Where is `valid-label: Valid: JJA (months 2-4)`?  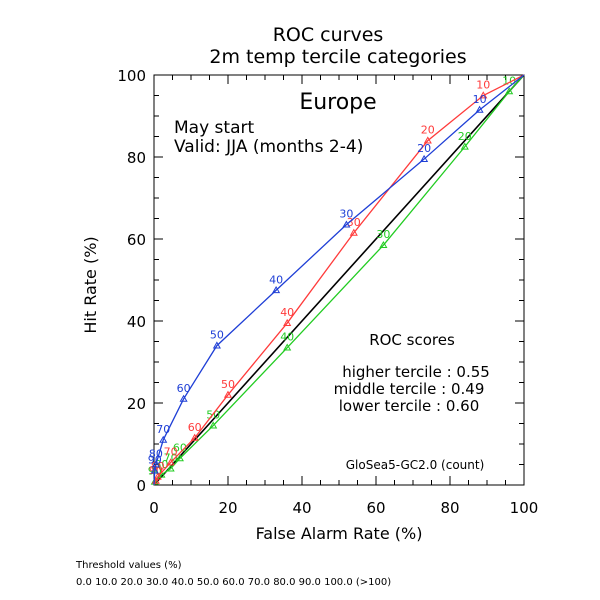
valid-label: Valid: JJA (months 2-4) is located at coordinates (268, 147).